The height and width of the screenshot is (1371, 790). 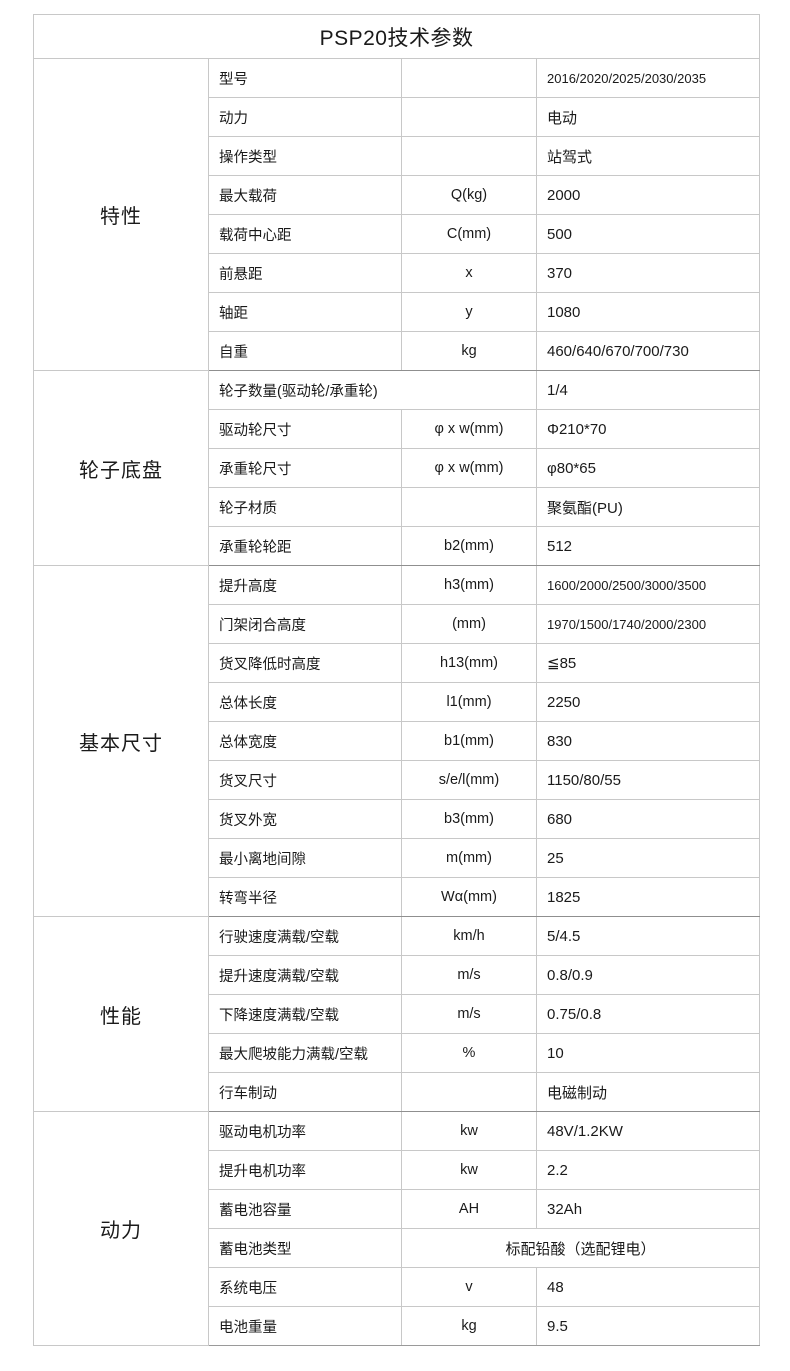 I want to click on param-value: 聚氨酯(PU), so click(x=648, y=507).